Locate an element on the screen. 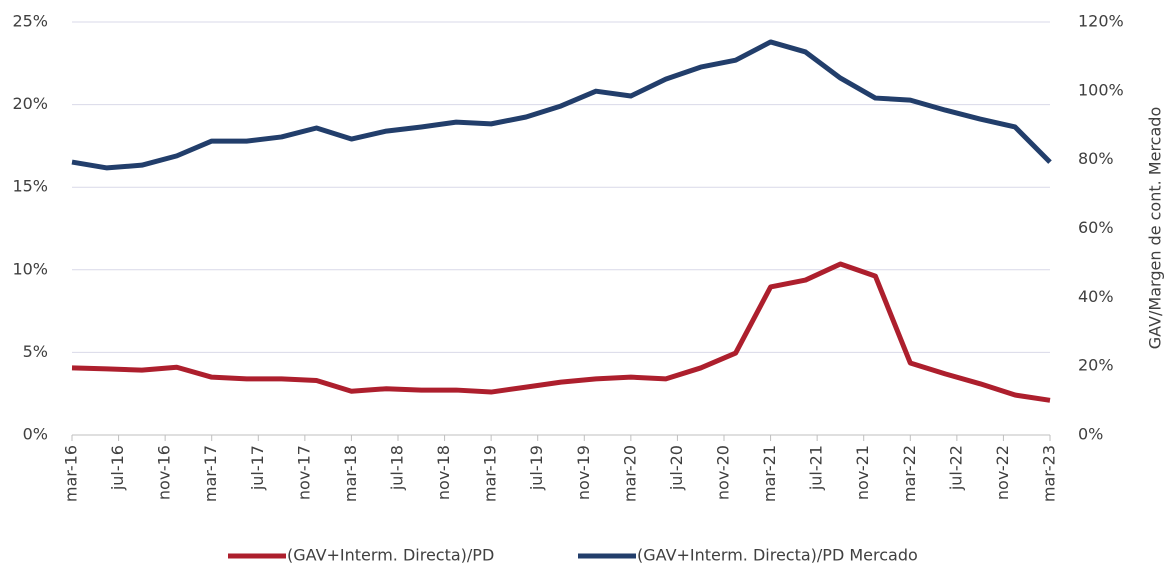 This screenshot has width=1172, height=572. legend-label: (GAV+Interm. Directa)/PD Mercado is located at coordinates (777, 555).